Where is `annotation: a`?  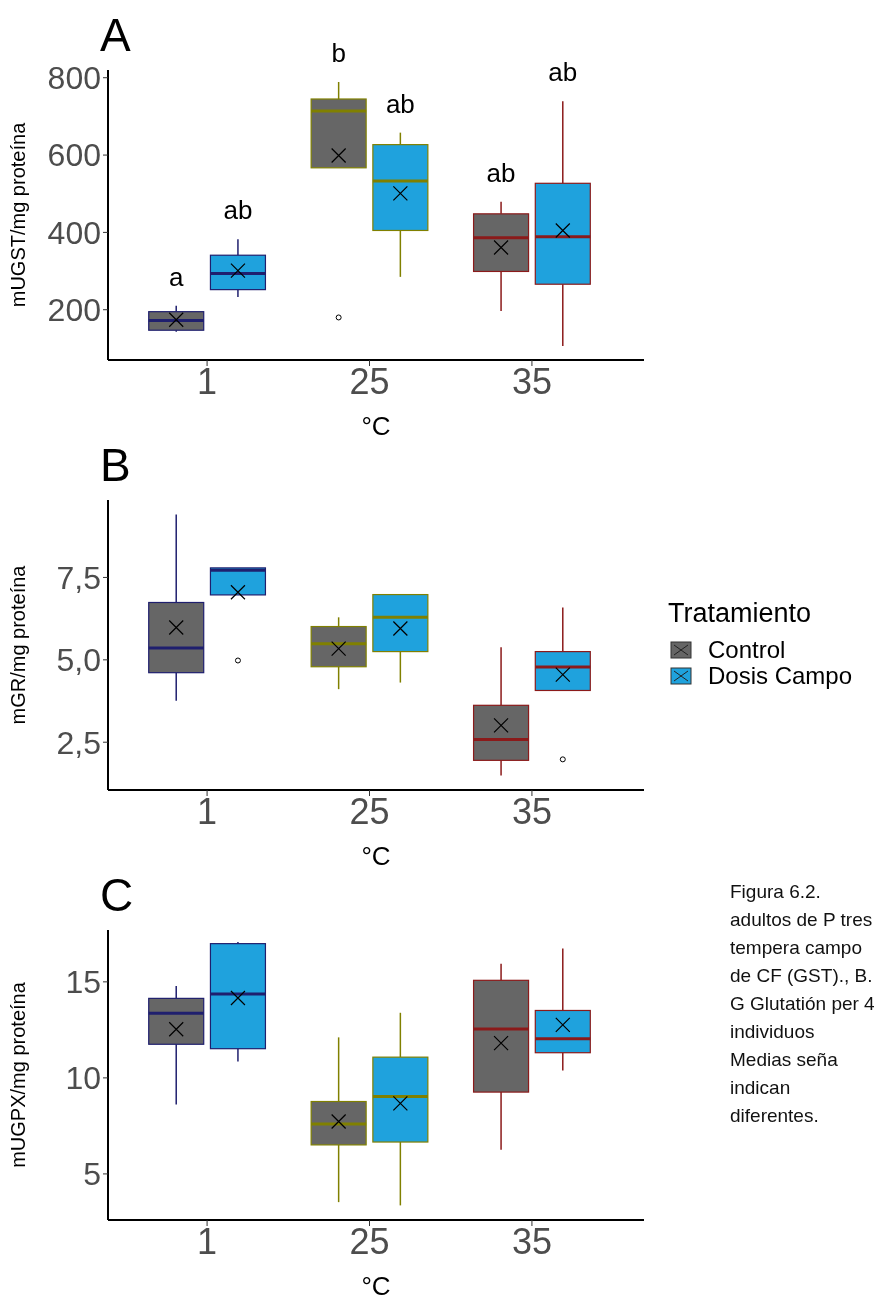 annotation: a is located at coordinates (176, 276).